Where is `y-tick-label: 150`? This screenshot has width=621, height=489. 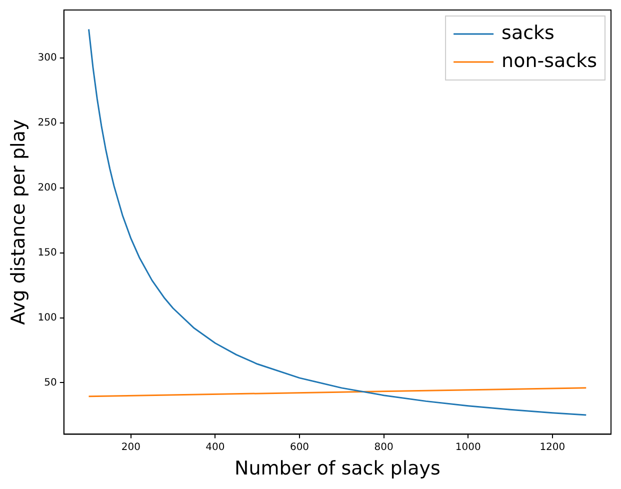 y-tick-label: 150 is located at coordinates (47, 252).